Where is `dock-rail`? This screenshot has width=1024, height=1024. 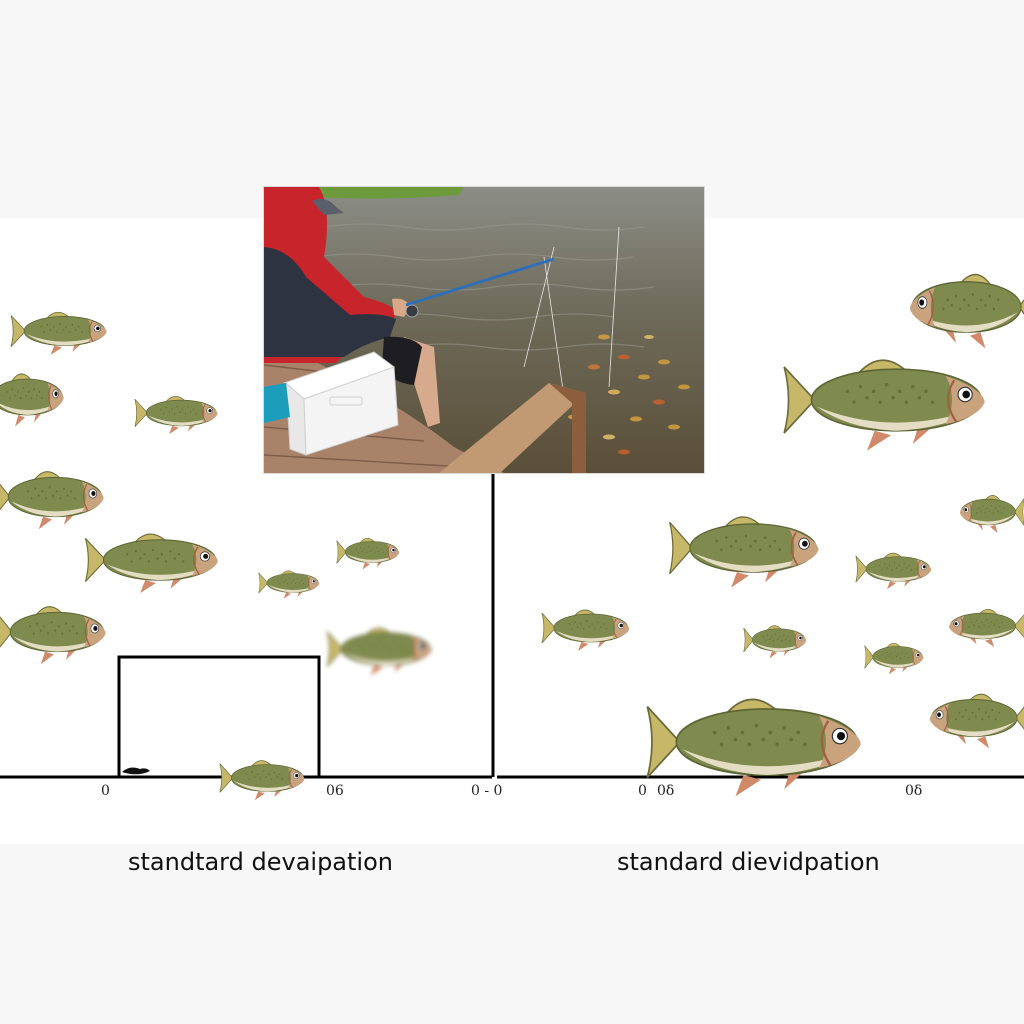 dock-rail is located at coordinates (512, 428).